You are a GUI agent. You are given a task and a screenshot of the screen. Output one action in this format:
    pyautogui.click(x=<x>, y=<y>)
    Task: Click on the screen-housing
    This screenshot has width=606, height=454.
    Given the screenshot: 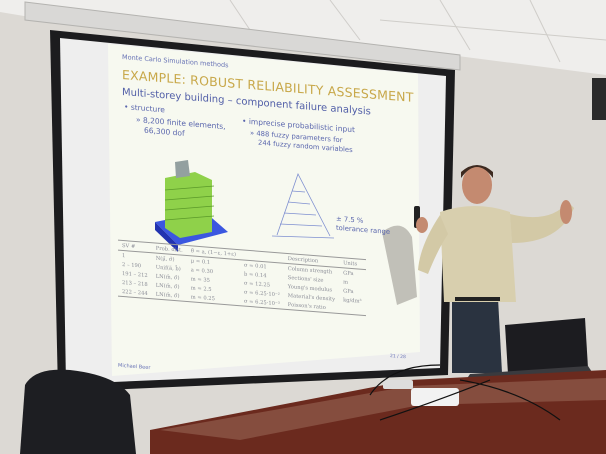 What is the action you would take?
    pyautogui.click(x=242, y=36)
    